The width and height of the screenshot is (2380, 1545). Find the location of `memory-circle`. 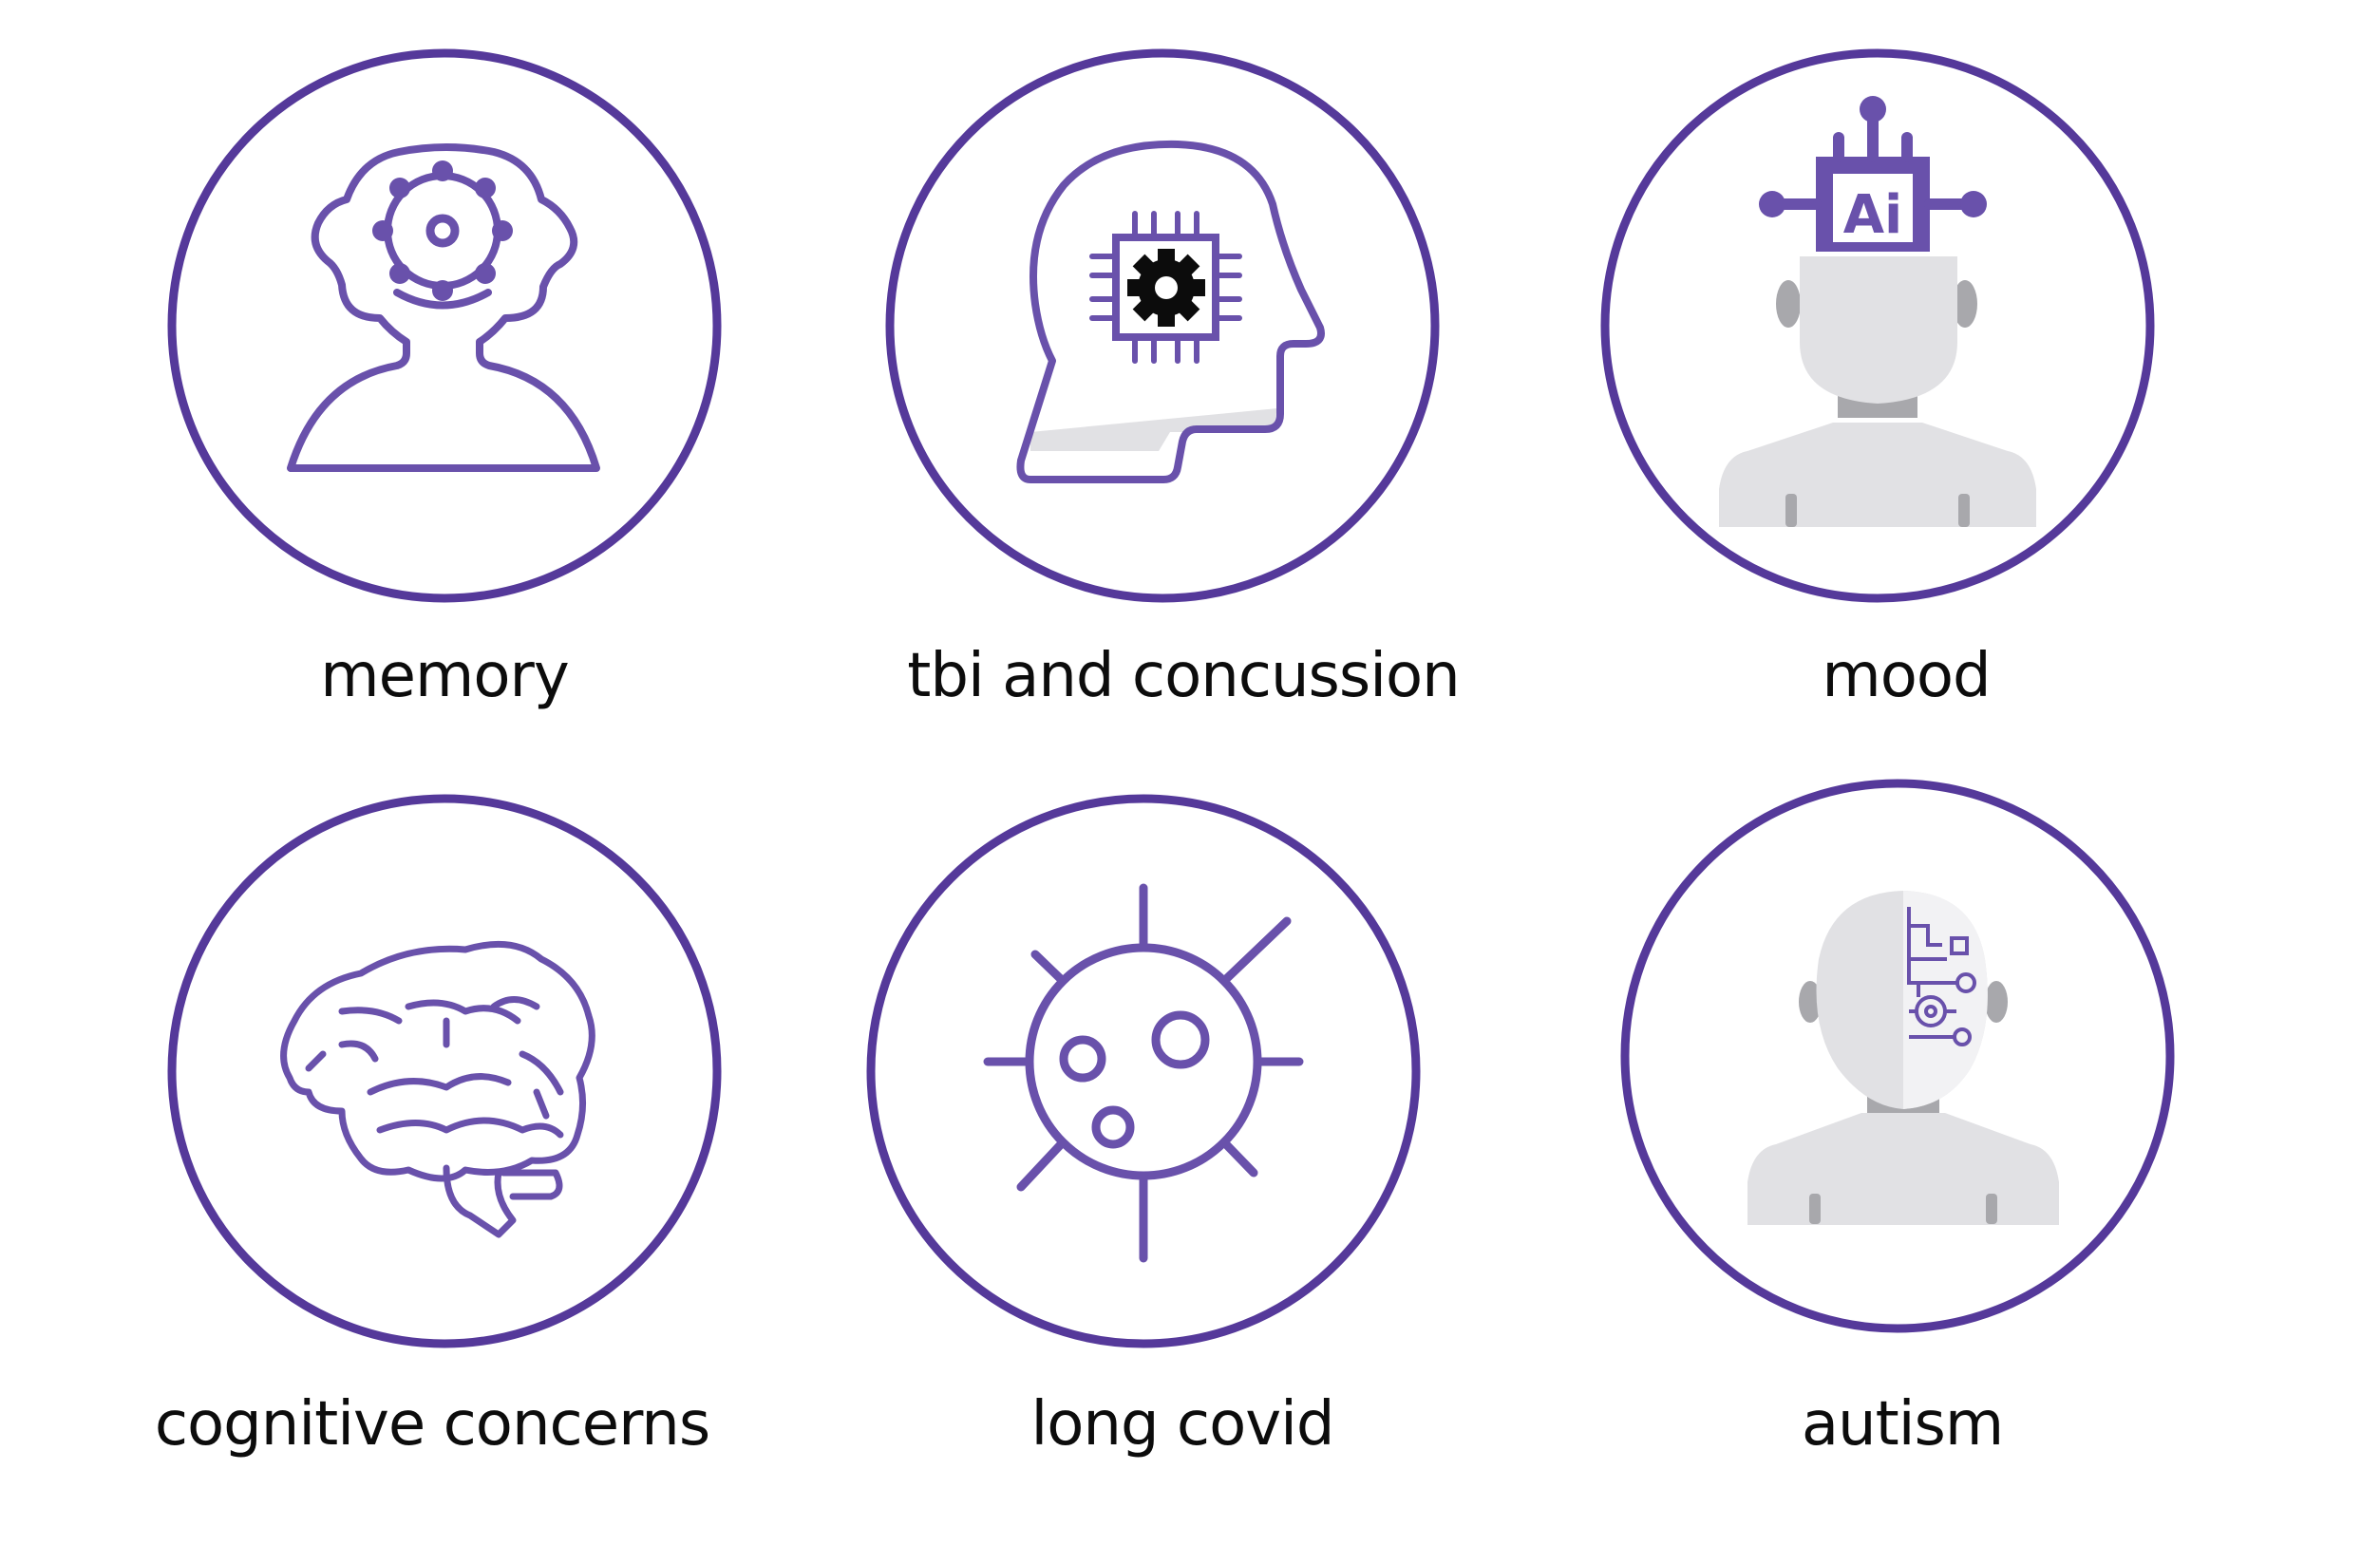

memory-circle is located at coordinates (444, 325).